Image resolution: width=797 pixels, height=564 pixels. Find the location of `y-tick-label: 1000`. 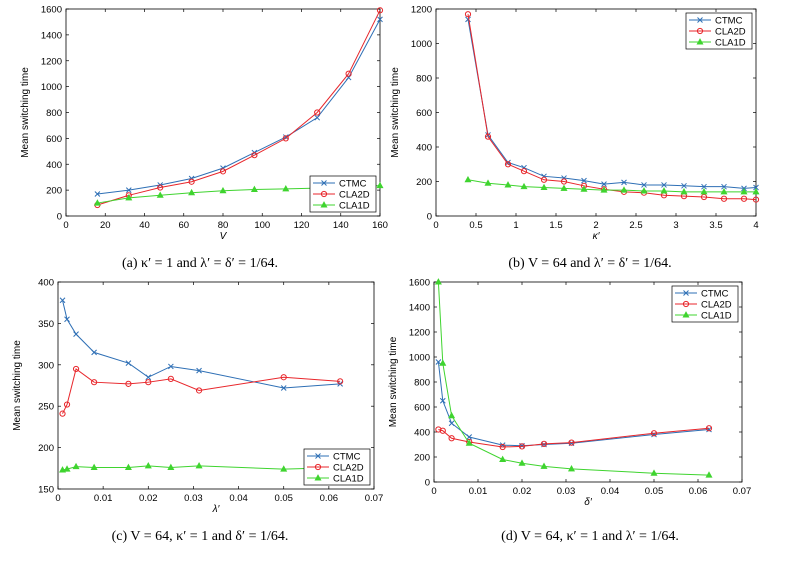

y-tick-label: 1000 is located at coordinates (419, 358).